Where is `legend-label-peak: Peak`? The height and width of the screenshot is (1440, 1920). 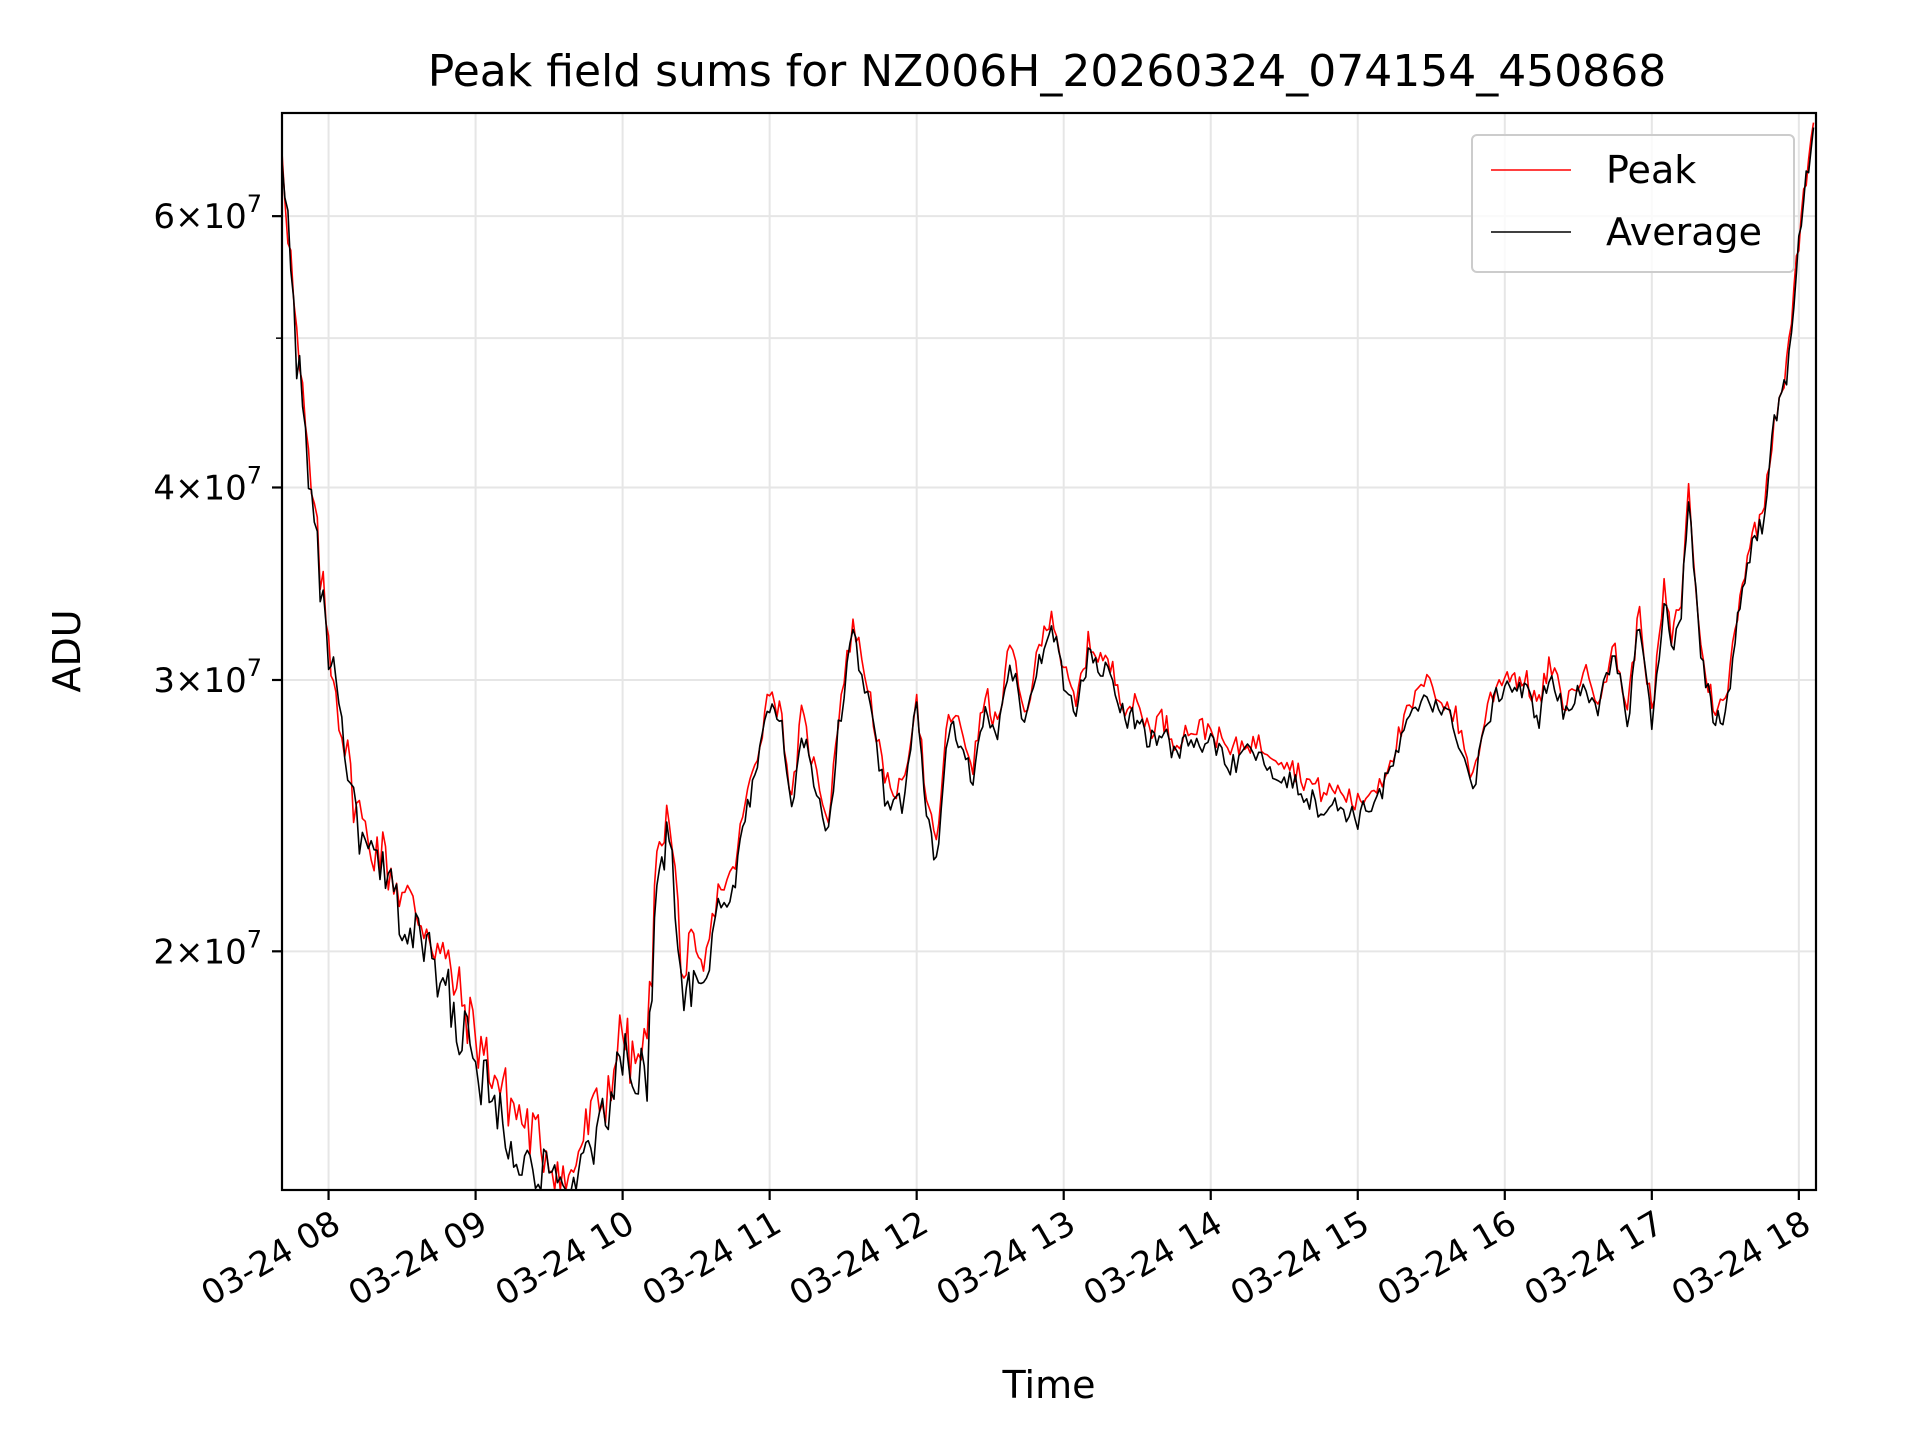 legend-label-peak: Peak is located at coordinates (1651, 170).